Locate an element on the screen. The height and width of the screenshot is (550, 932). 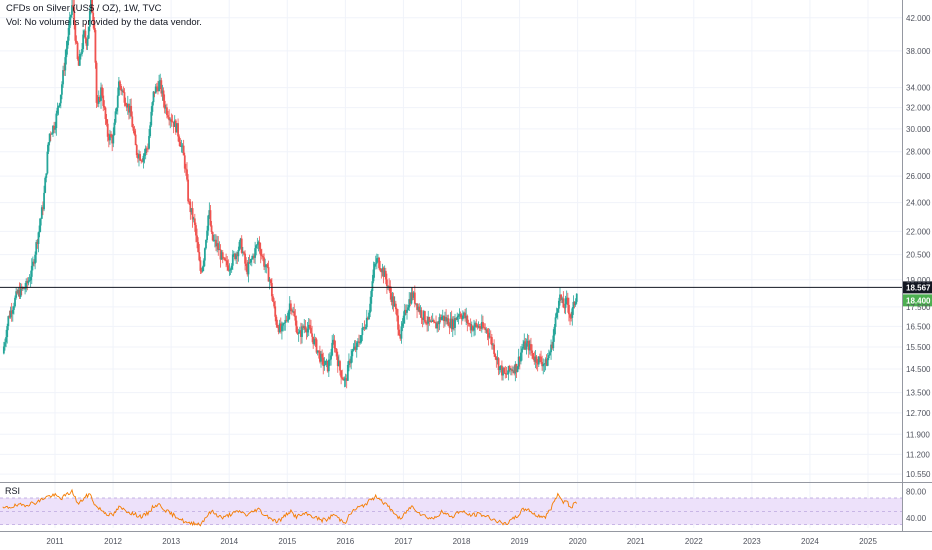
y-tick-label: 19.000 is located at coordinates (918, 280).